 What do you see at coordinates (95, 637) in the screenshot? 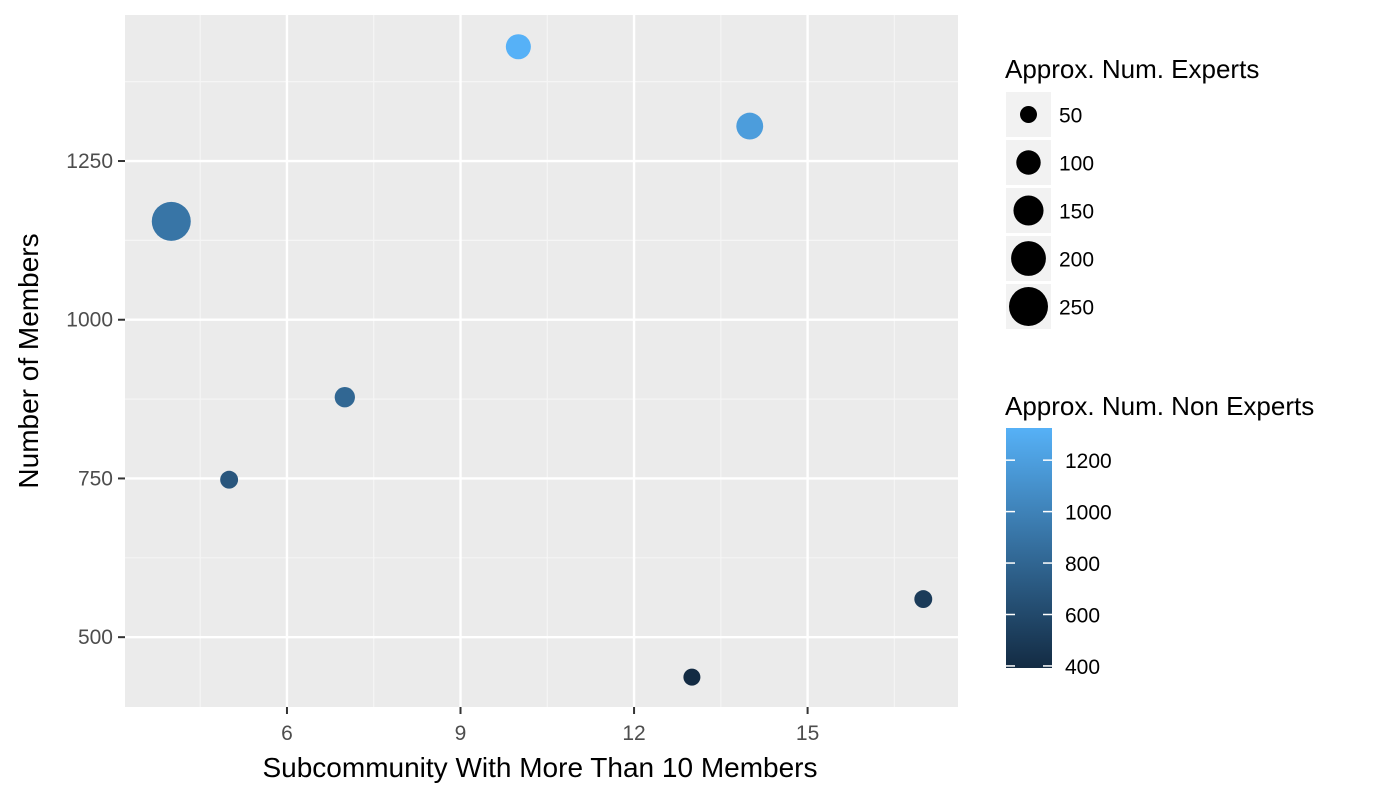
I see `y-tick-label: 500` at bounding box center [95, 637].